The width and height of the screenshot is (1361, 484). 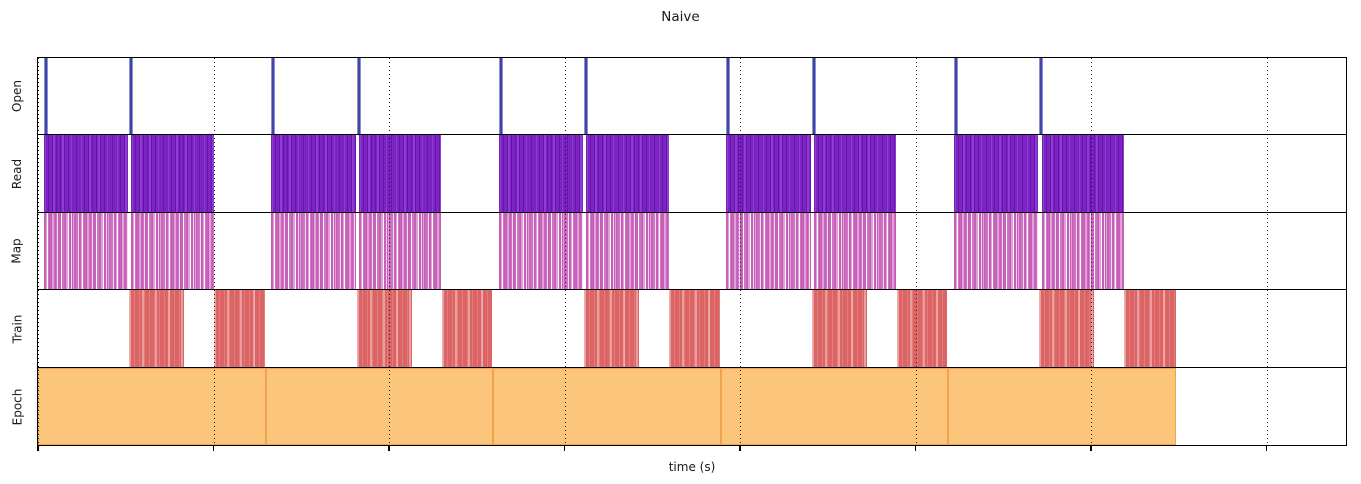 I want to click on y-axis-label-text: Read, so click(x=17, y=173).